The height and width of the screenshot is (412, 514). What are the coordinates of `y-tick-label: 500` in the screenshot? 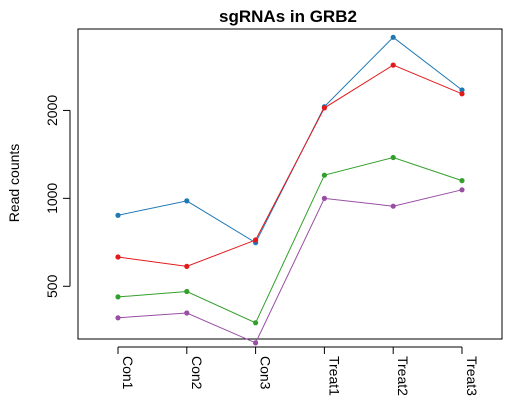 It's located at (52, 286).